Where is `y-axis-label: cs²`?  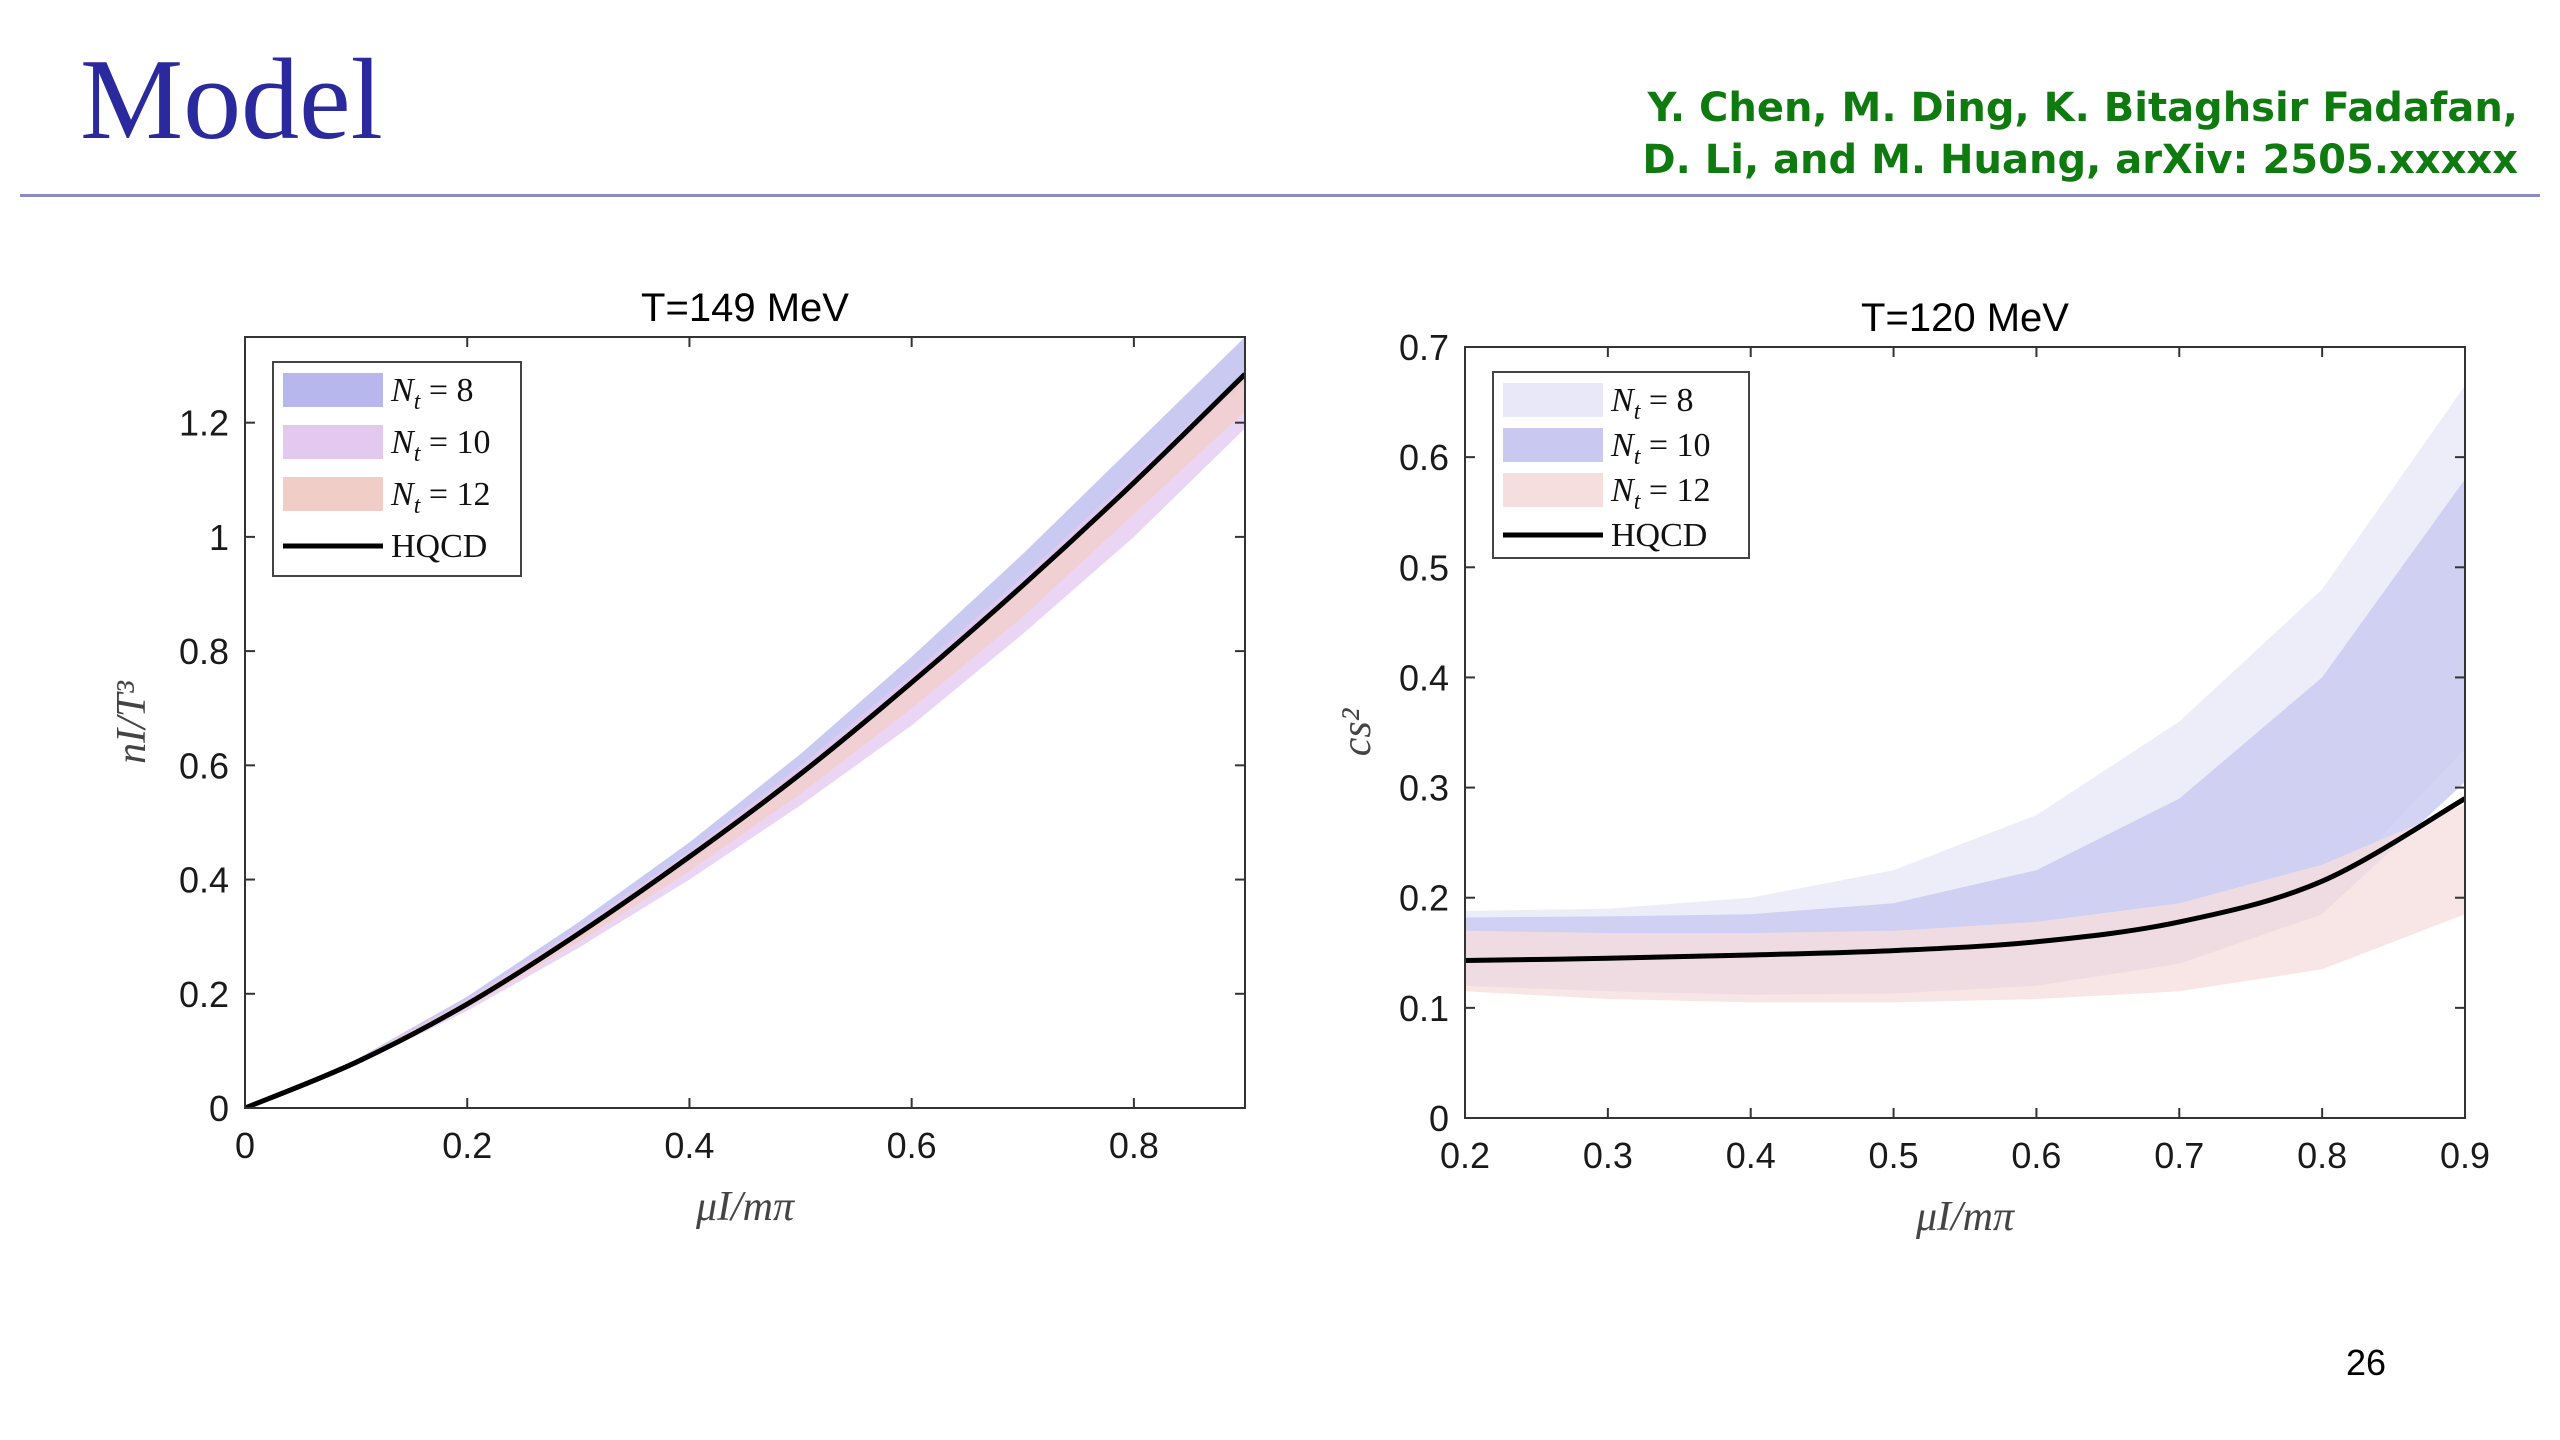
y-axis-label: cs² is located at coordinates (1357, 731).